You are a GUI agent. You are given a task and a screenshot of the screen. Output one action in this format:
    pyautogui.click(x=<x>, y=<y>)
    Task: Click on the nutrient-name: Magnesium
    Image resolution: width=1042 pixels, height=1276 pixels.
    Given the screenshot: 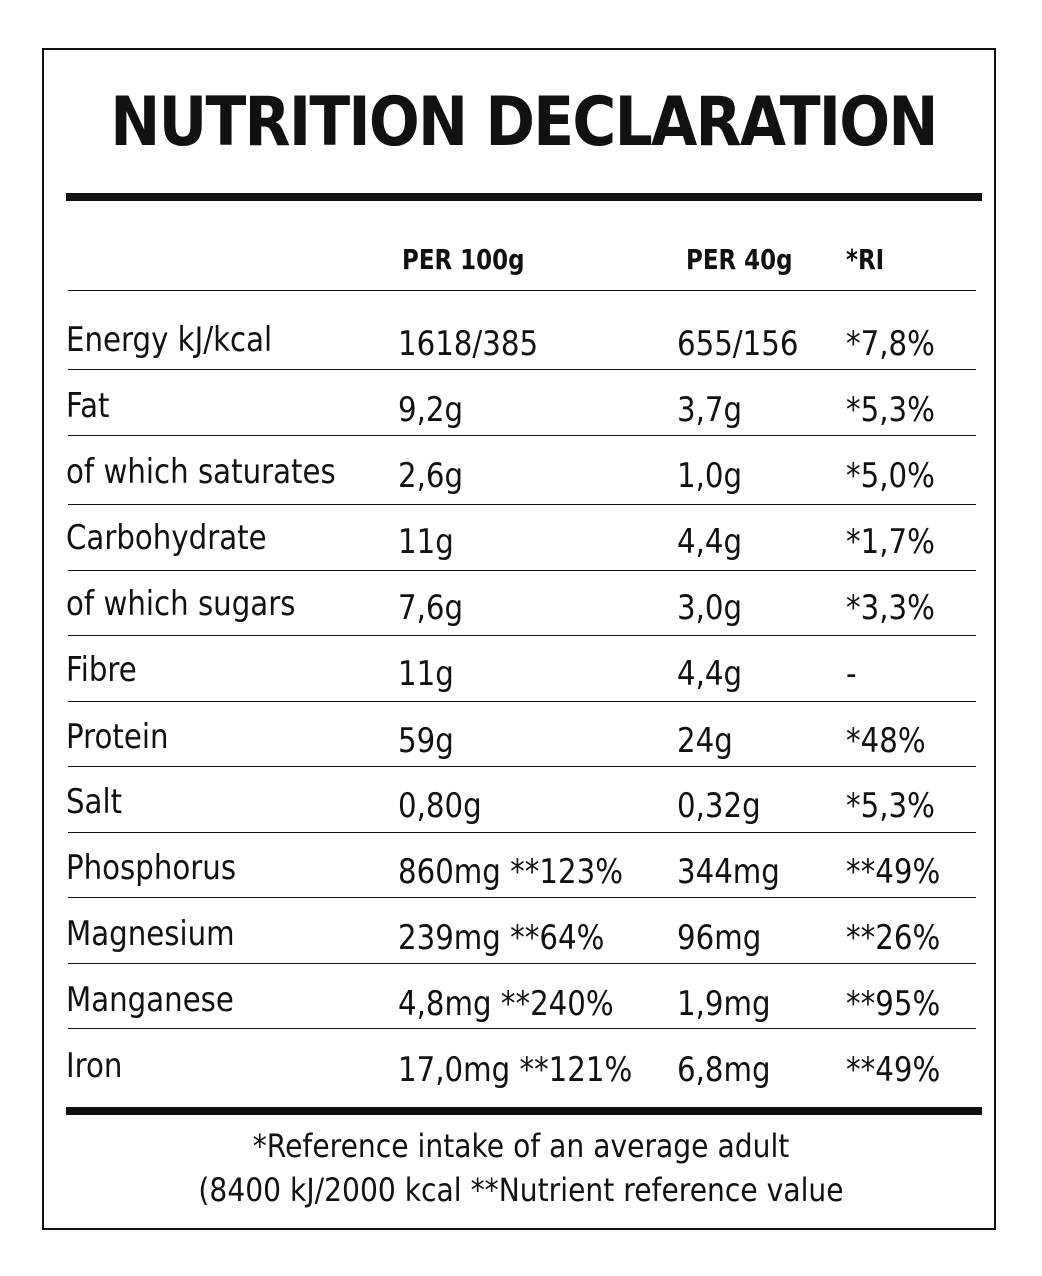 What is the action you would take?
    pyautogui.click(x=150, y=934)
    